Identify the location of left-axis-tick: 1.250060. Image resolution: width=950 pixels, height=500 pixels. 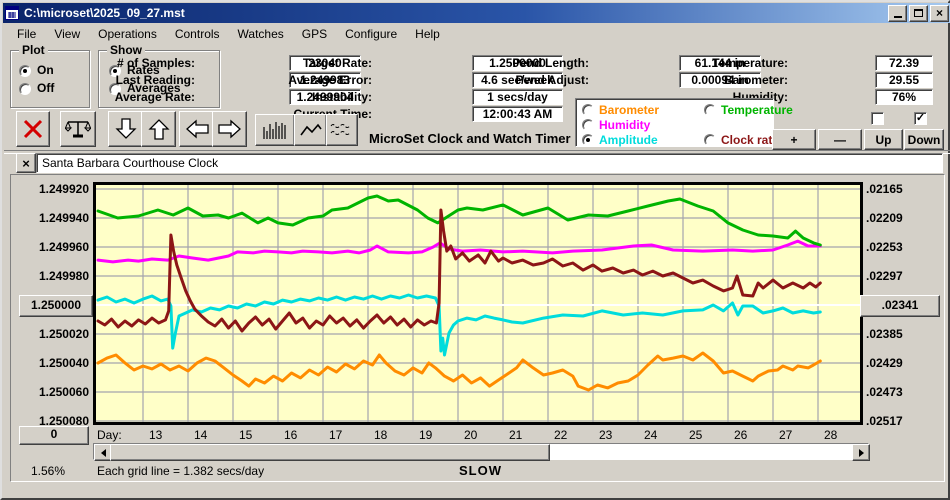
(63, 392).